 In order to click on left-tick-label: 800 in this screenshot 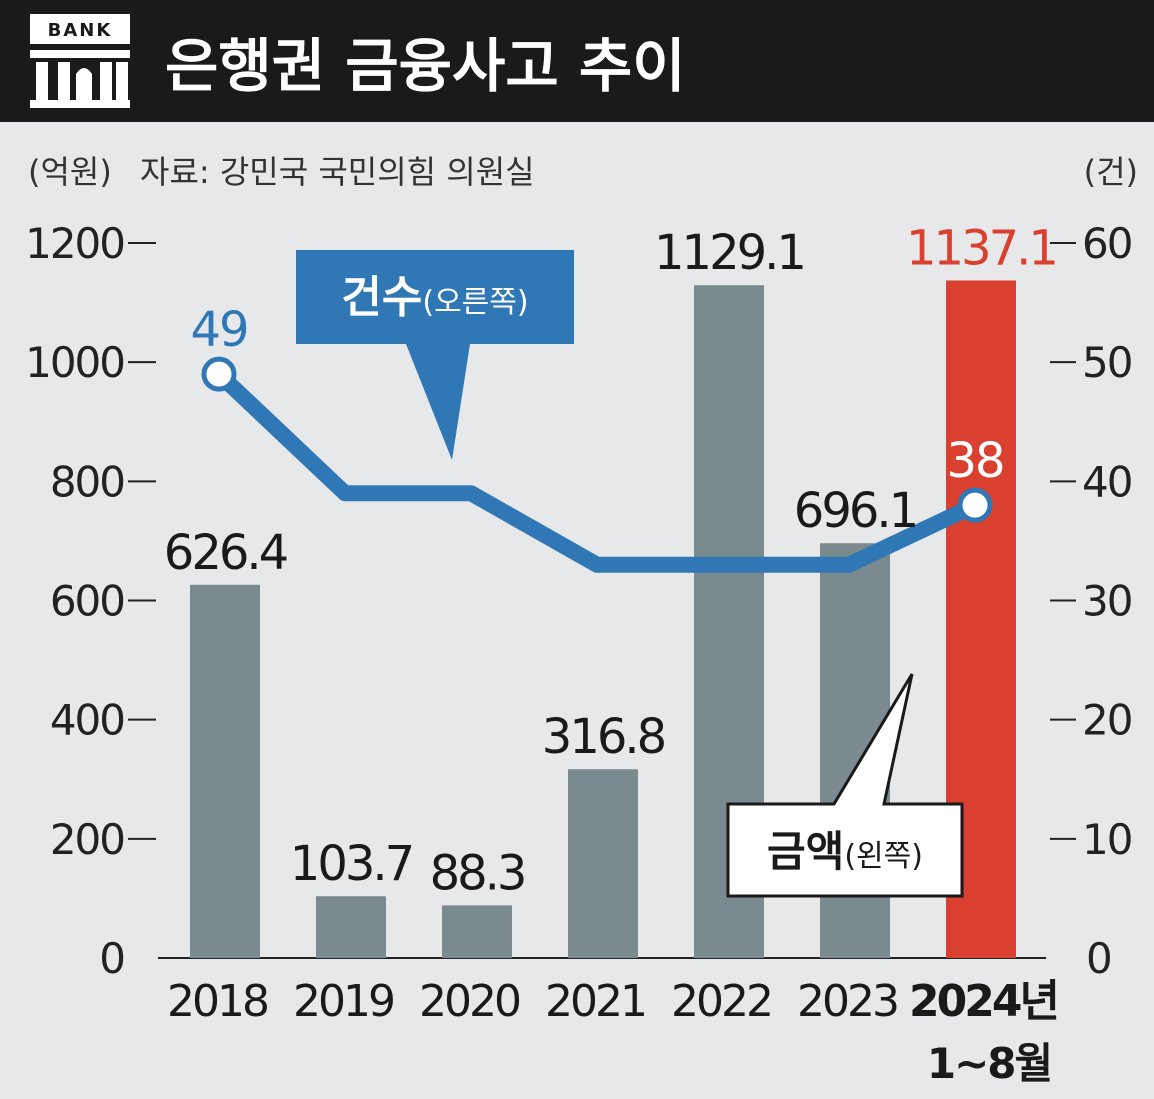, I will do `click(87, 481)`.